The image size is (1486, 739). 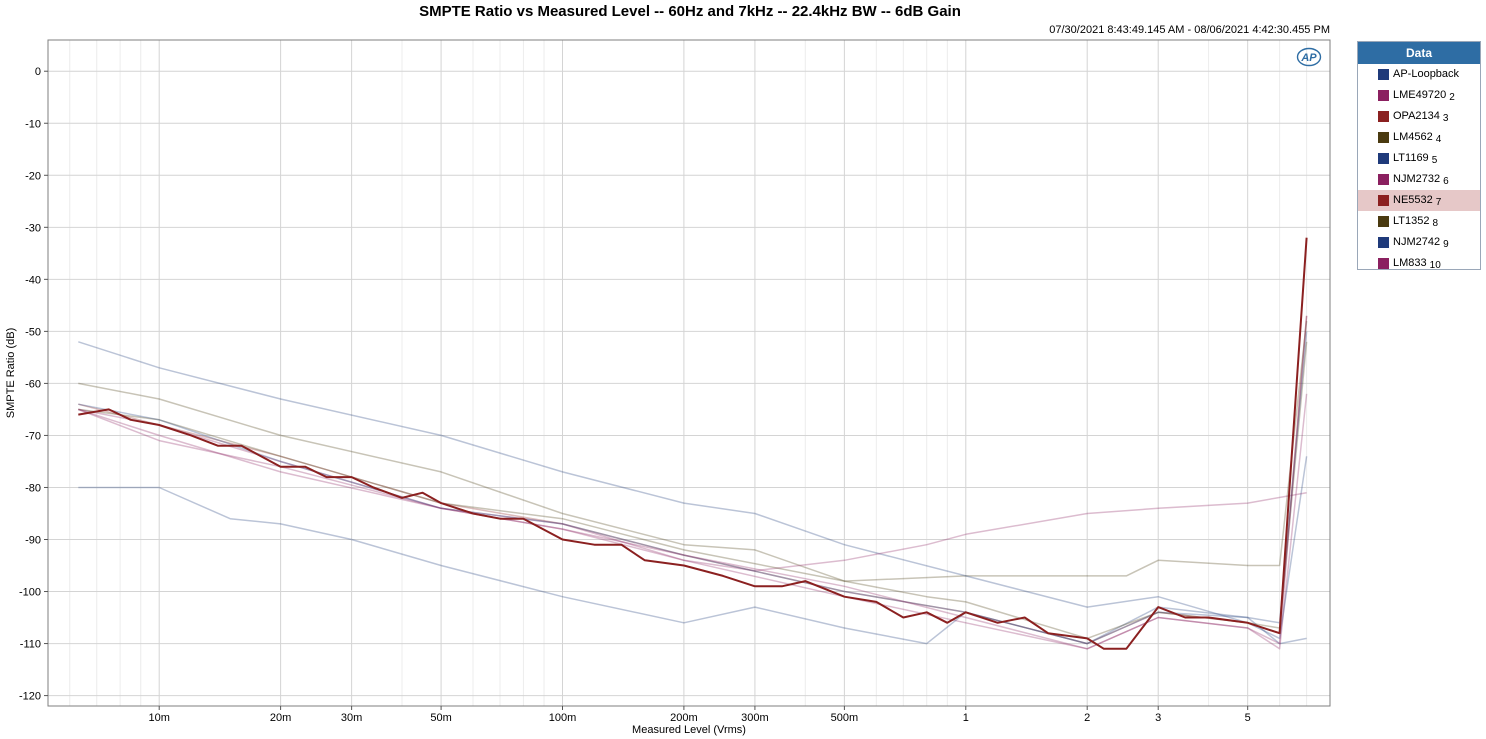 I want to click on y-tick-label: -40, so click(x=33, y=280).